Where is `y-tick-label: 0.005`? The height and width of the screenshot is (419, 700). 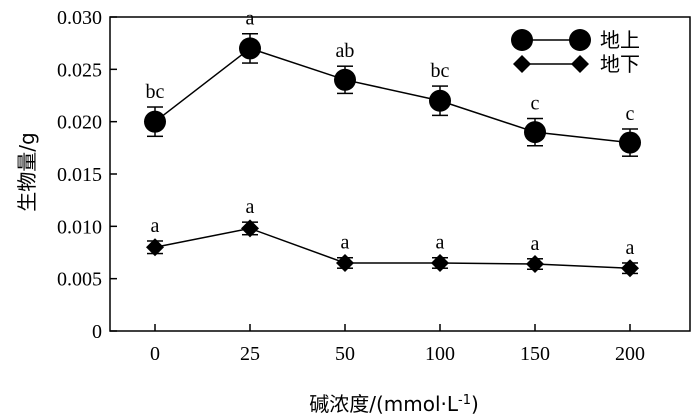 y-tick-label: 0.005 is located at coordinates (79, 280).